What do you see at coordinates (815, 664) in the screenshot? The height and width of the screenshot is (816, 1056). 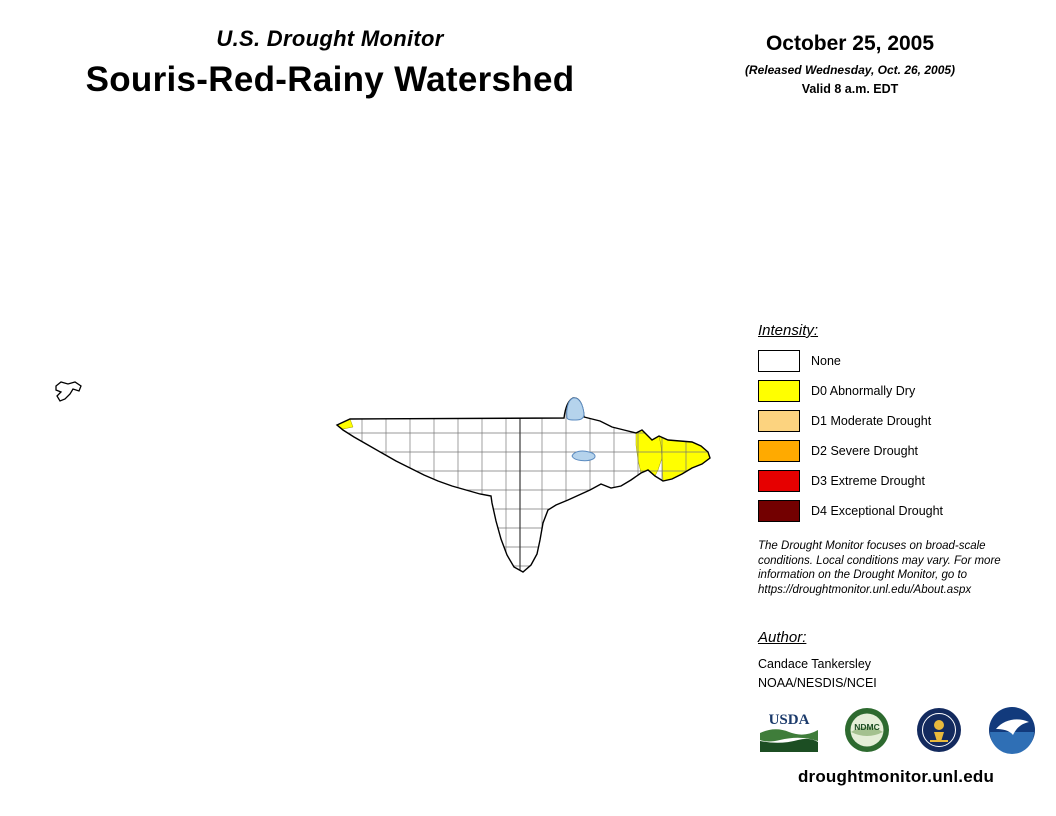 I see `author-name: Candace Tankersley` at bounding box center [815, 664].